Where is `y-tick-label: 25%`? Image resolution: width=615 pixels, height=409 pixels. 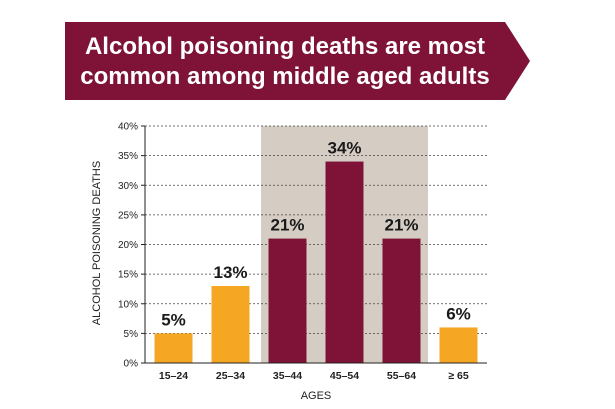 y-tick-label: 25% is located at coordinates (128, 215).